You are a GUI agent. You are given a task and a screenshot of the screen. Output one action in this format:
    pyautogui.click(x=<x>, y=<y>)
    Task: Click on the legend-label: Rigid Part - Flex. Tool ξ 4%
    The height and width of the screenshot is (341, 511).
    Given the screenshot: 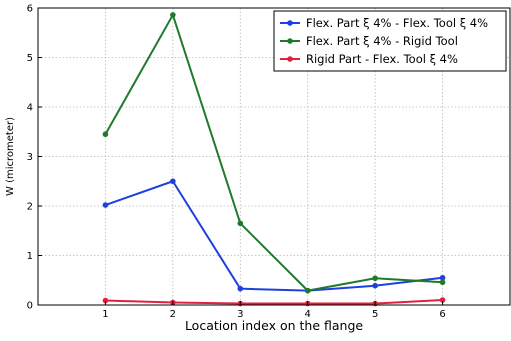 What is the action you would take?
    pyautogui.click(x=382, y=59)
    